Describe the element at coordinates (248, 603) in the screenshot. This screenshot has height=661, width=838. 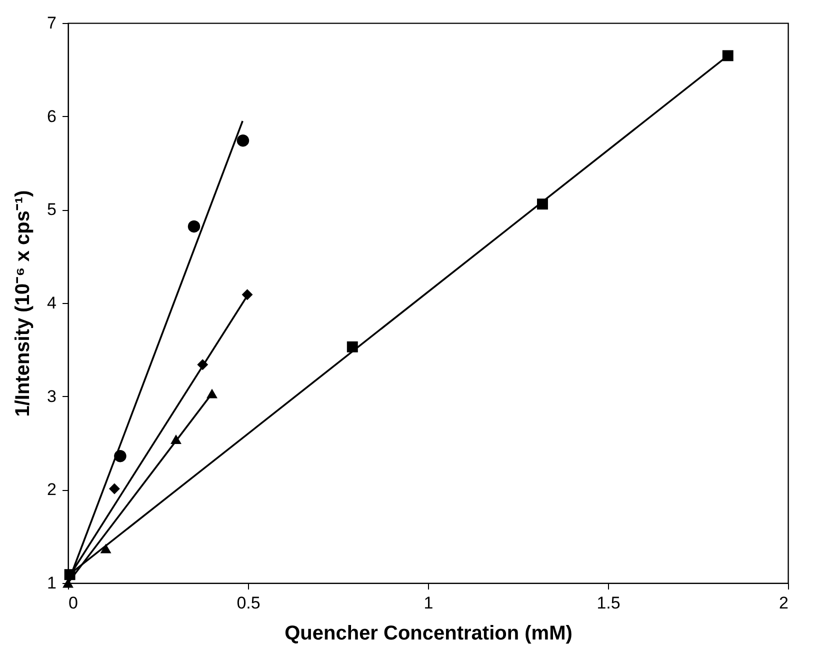
I see `x-tick-label: 0.5` at that location.